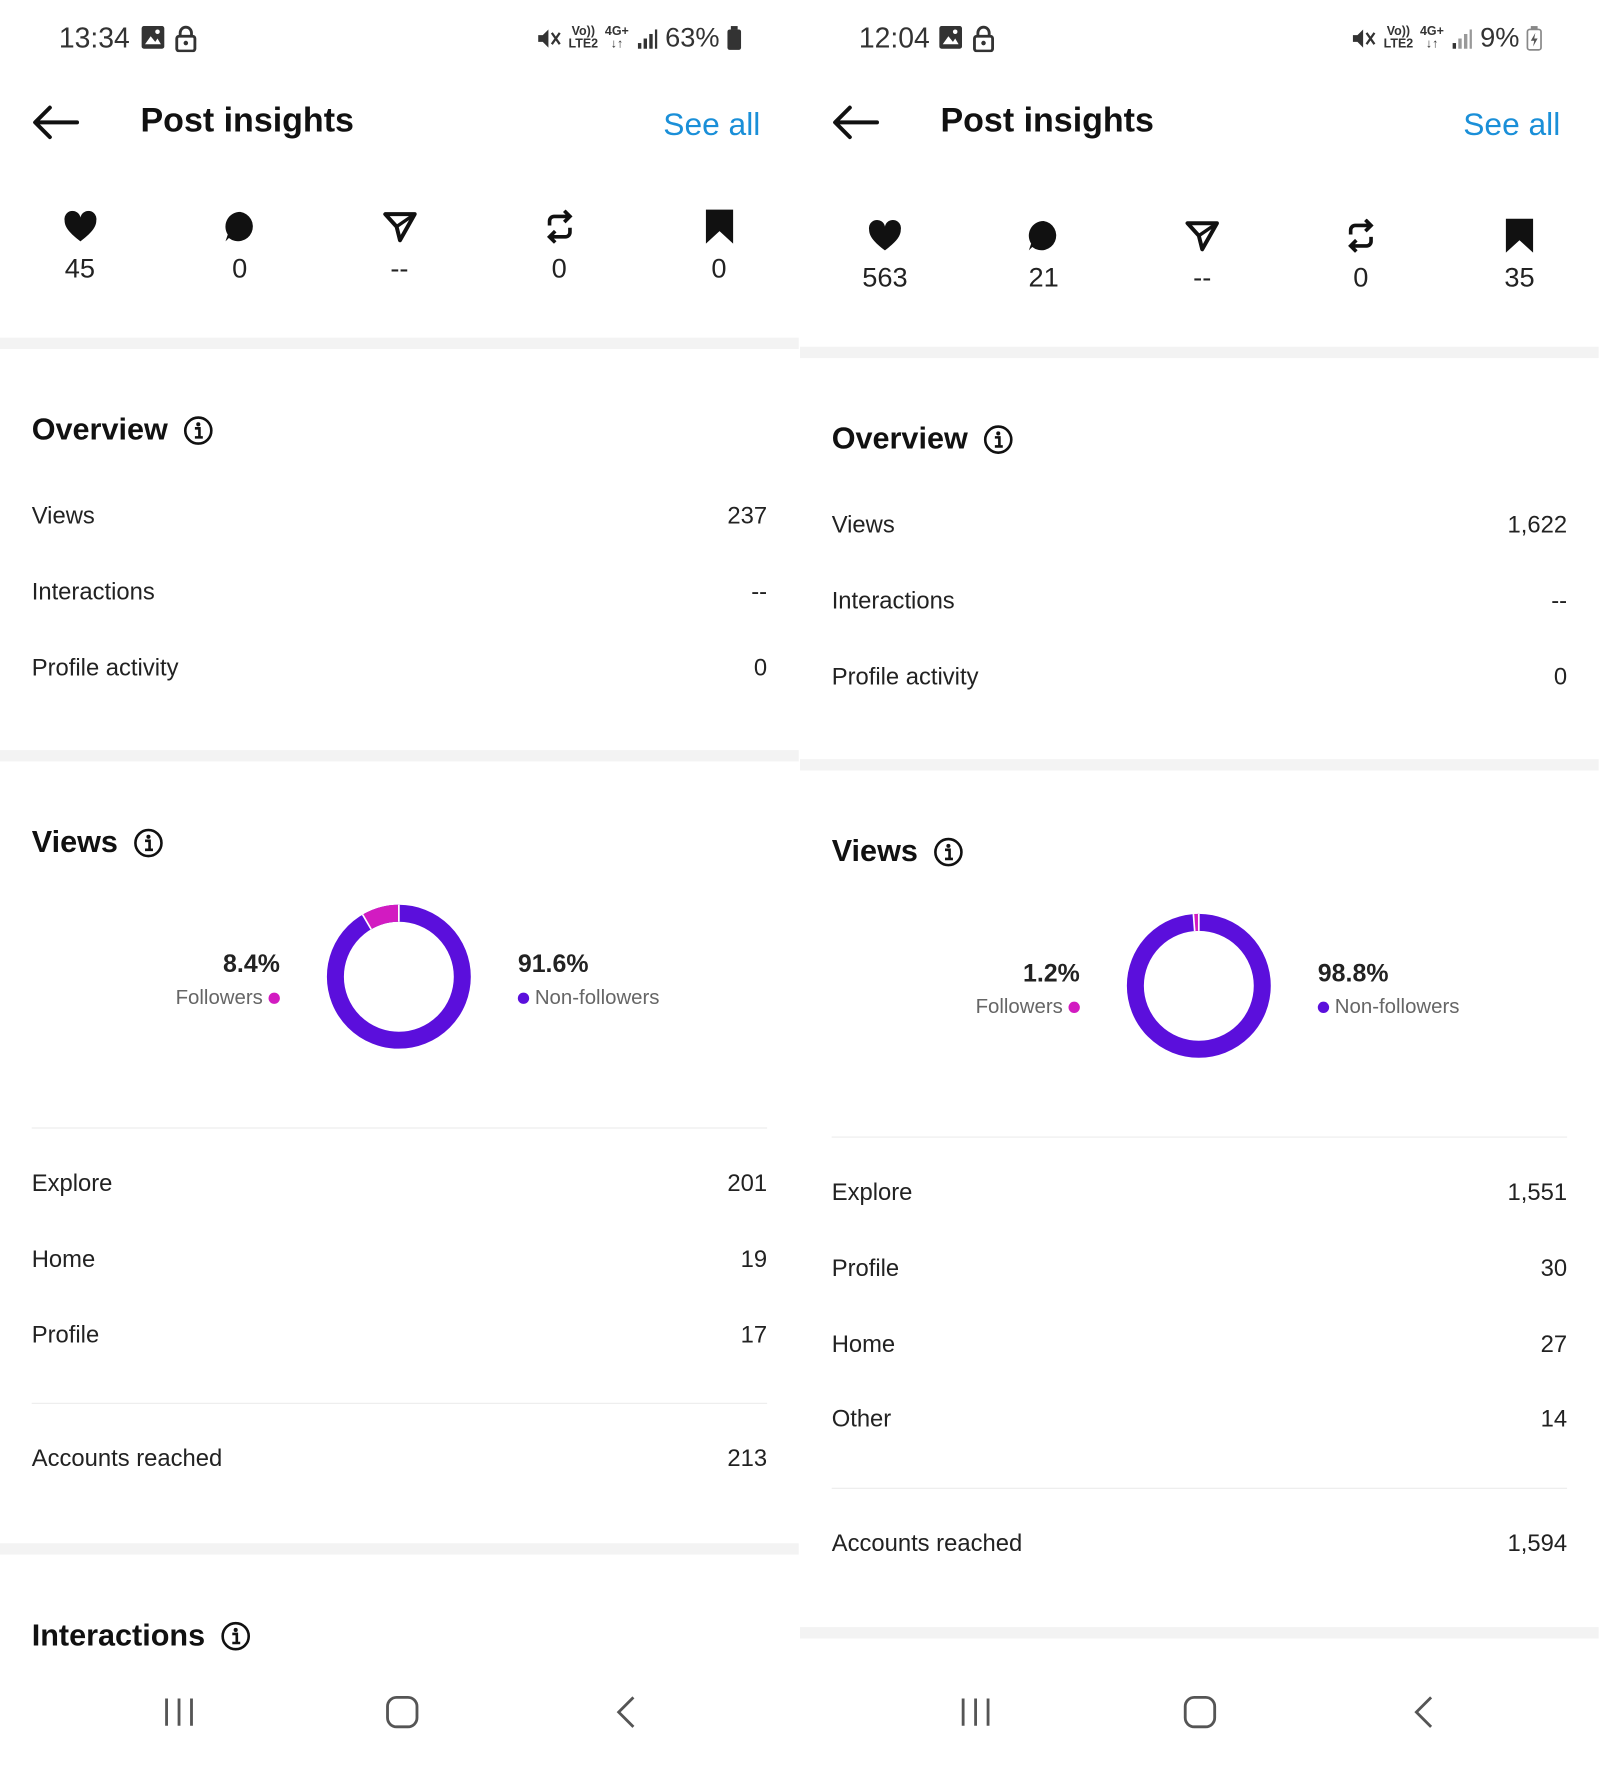 This screenshot has width=1600, height=1778. Describe the element at coordinates (399, 1465) in the screenshot. I see `accounts-reached-row: Accounts reached 213` at that location.